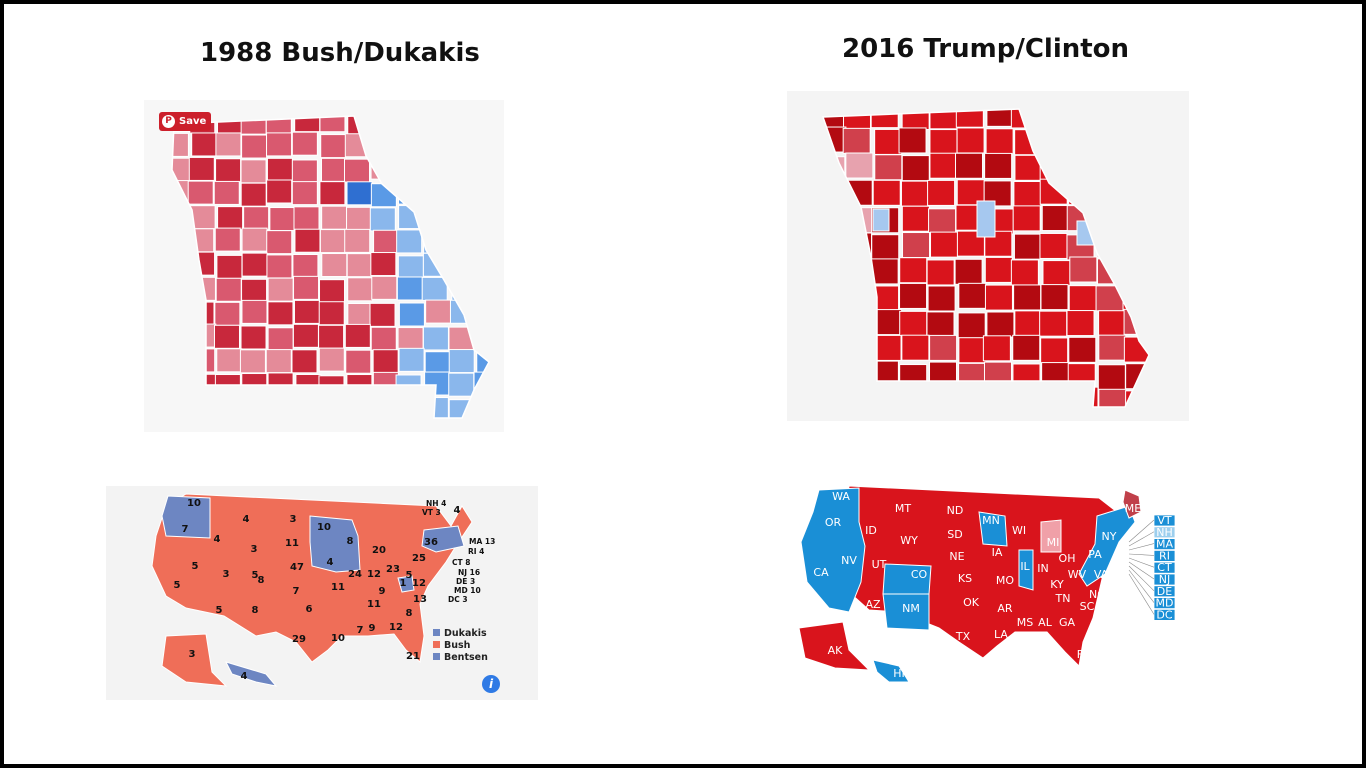 The width and height of the screenshot is (1366, 768). I want to click on missouri-2016-svg, so click(1001, 264).